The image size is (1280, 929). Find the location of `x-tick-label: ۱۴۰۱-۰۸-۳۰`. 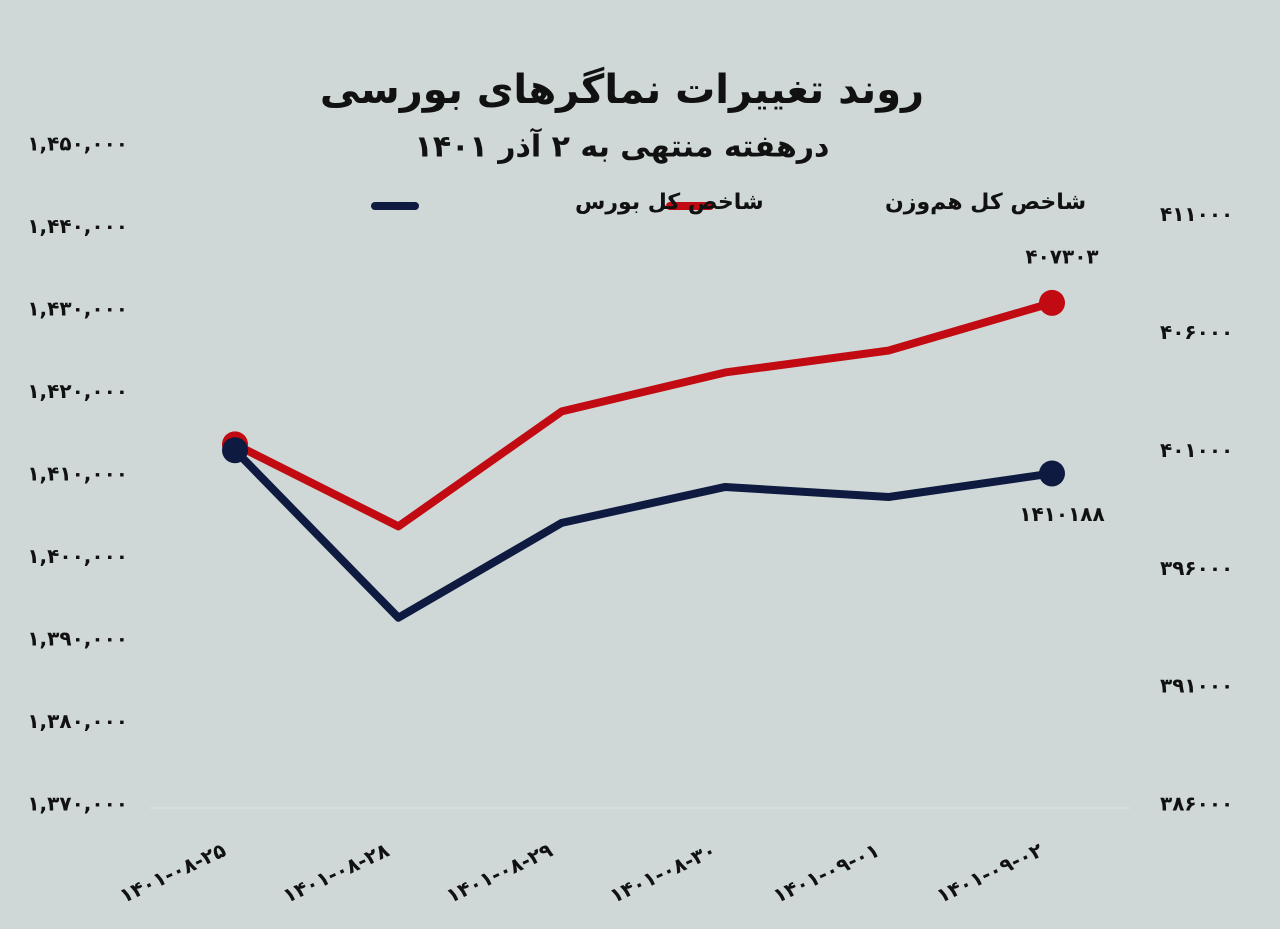

x-tick-label: ۱۴۰۱-۰۸-۳۰ is located at coordinates (663, 873).